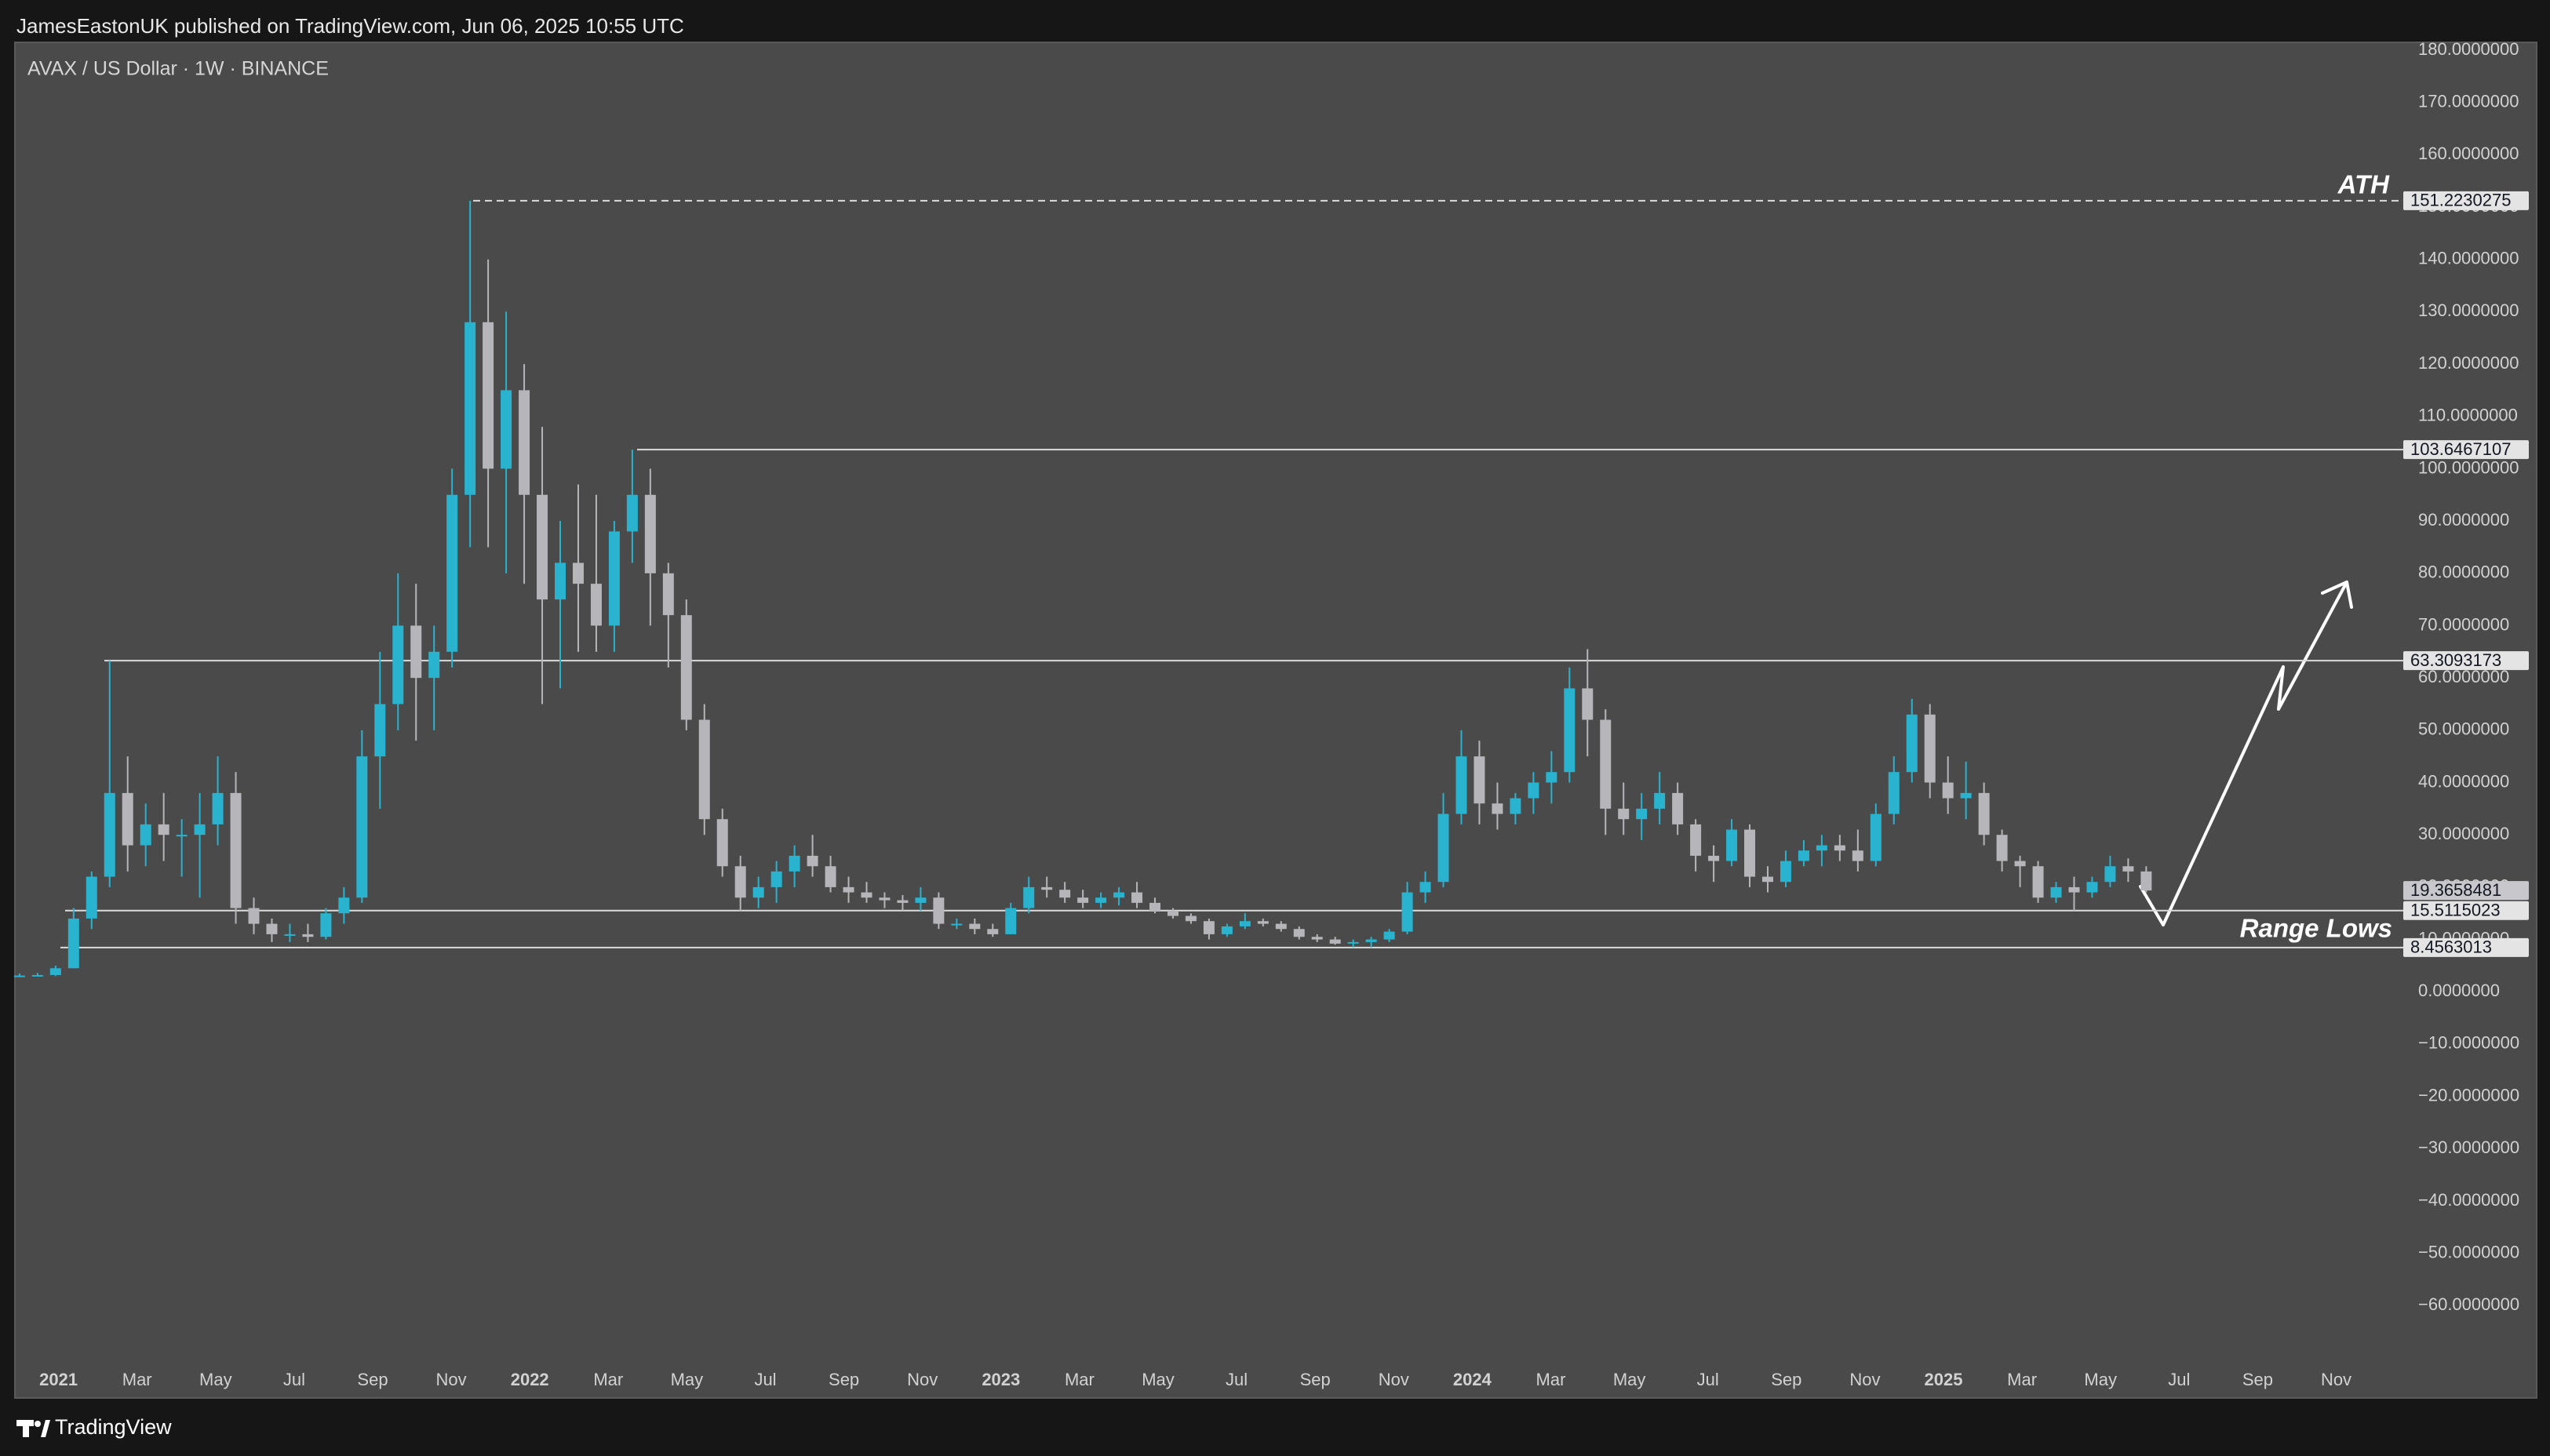 Image resolution: width=2550 pixels, height=1456 pixels. Describe the element at coordinates (2364, 184) in the screenshot. I see `level-note: ATH` at that location.